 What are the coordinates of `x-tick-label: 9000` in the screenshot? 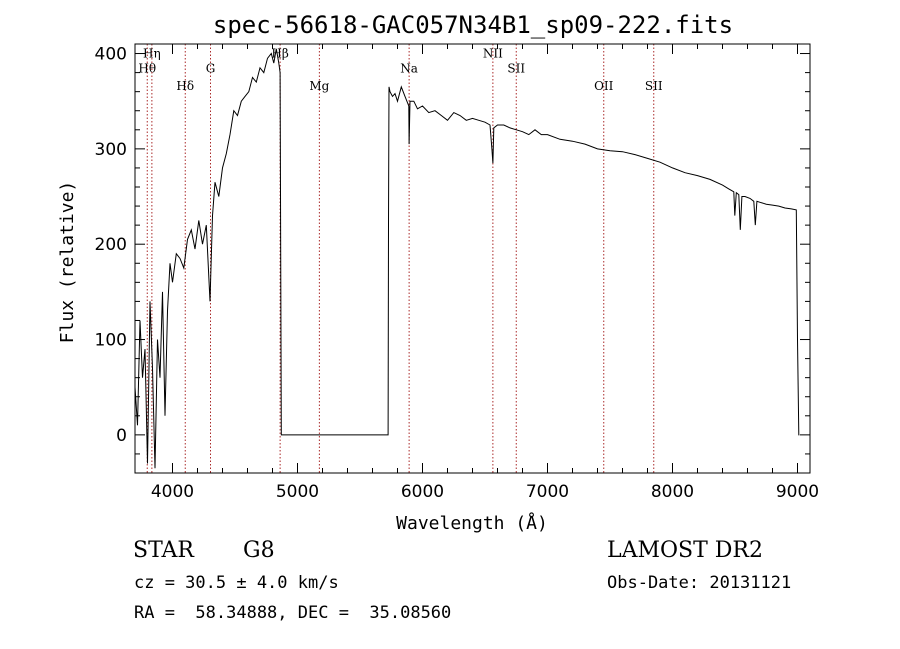 It's located at (797, 492).